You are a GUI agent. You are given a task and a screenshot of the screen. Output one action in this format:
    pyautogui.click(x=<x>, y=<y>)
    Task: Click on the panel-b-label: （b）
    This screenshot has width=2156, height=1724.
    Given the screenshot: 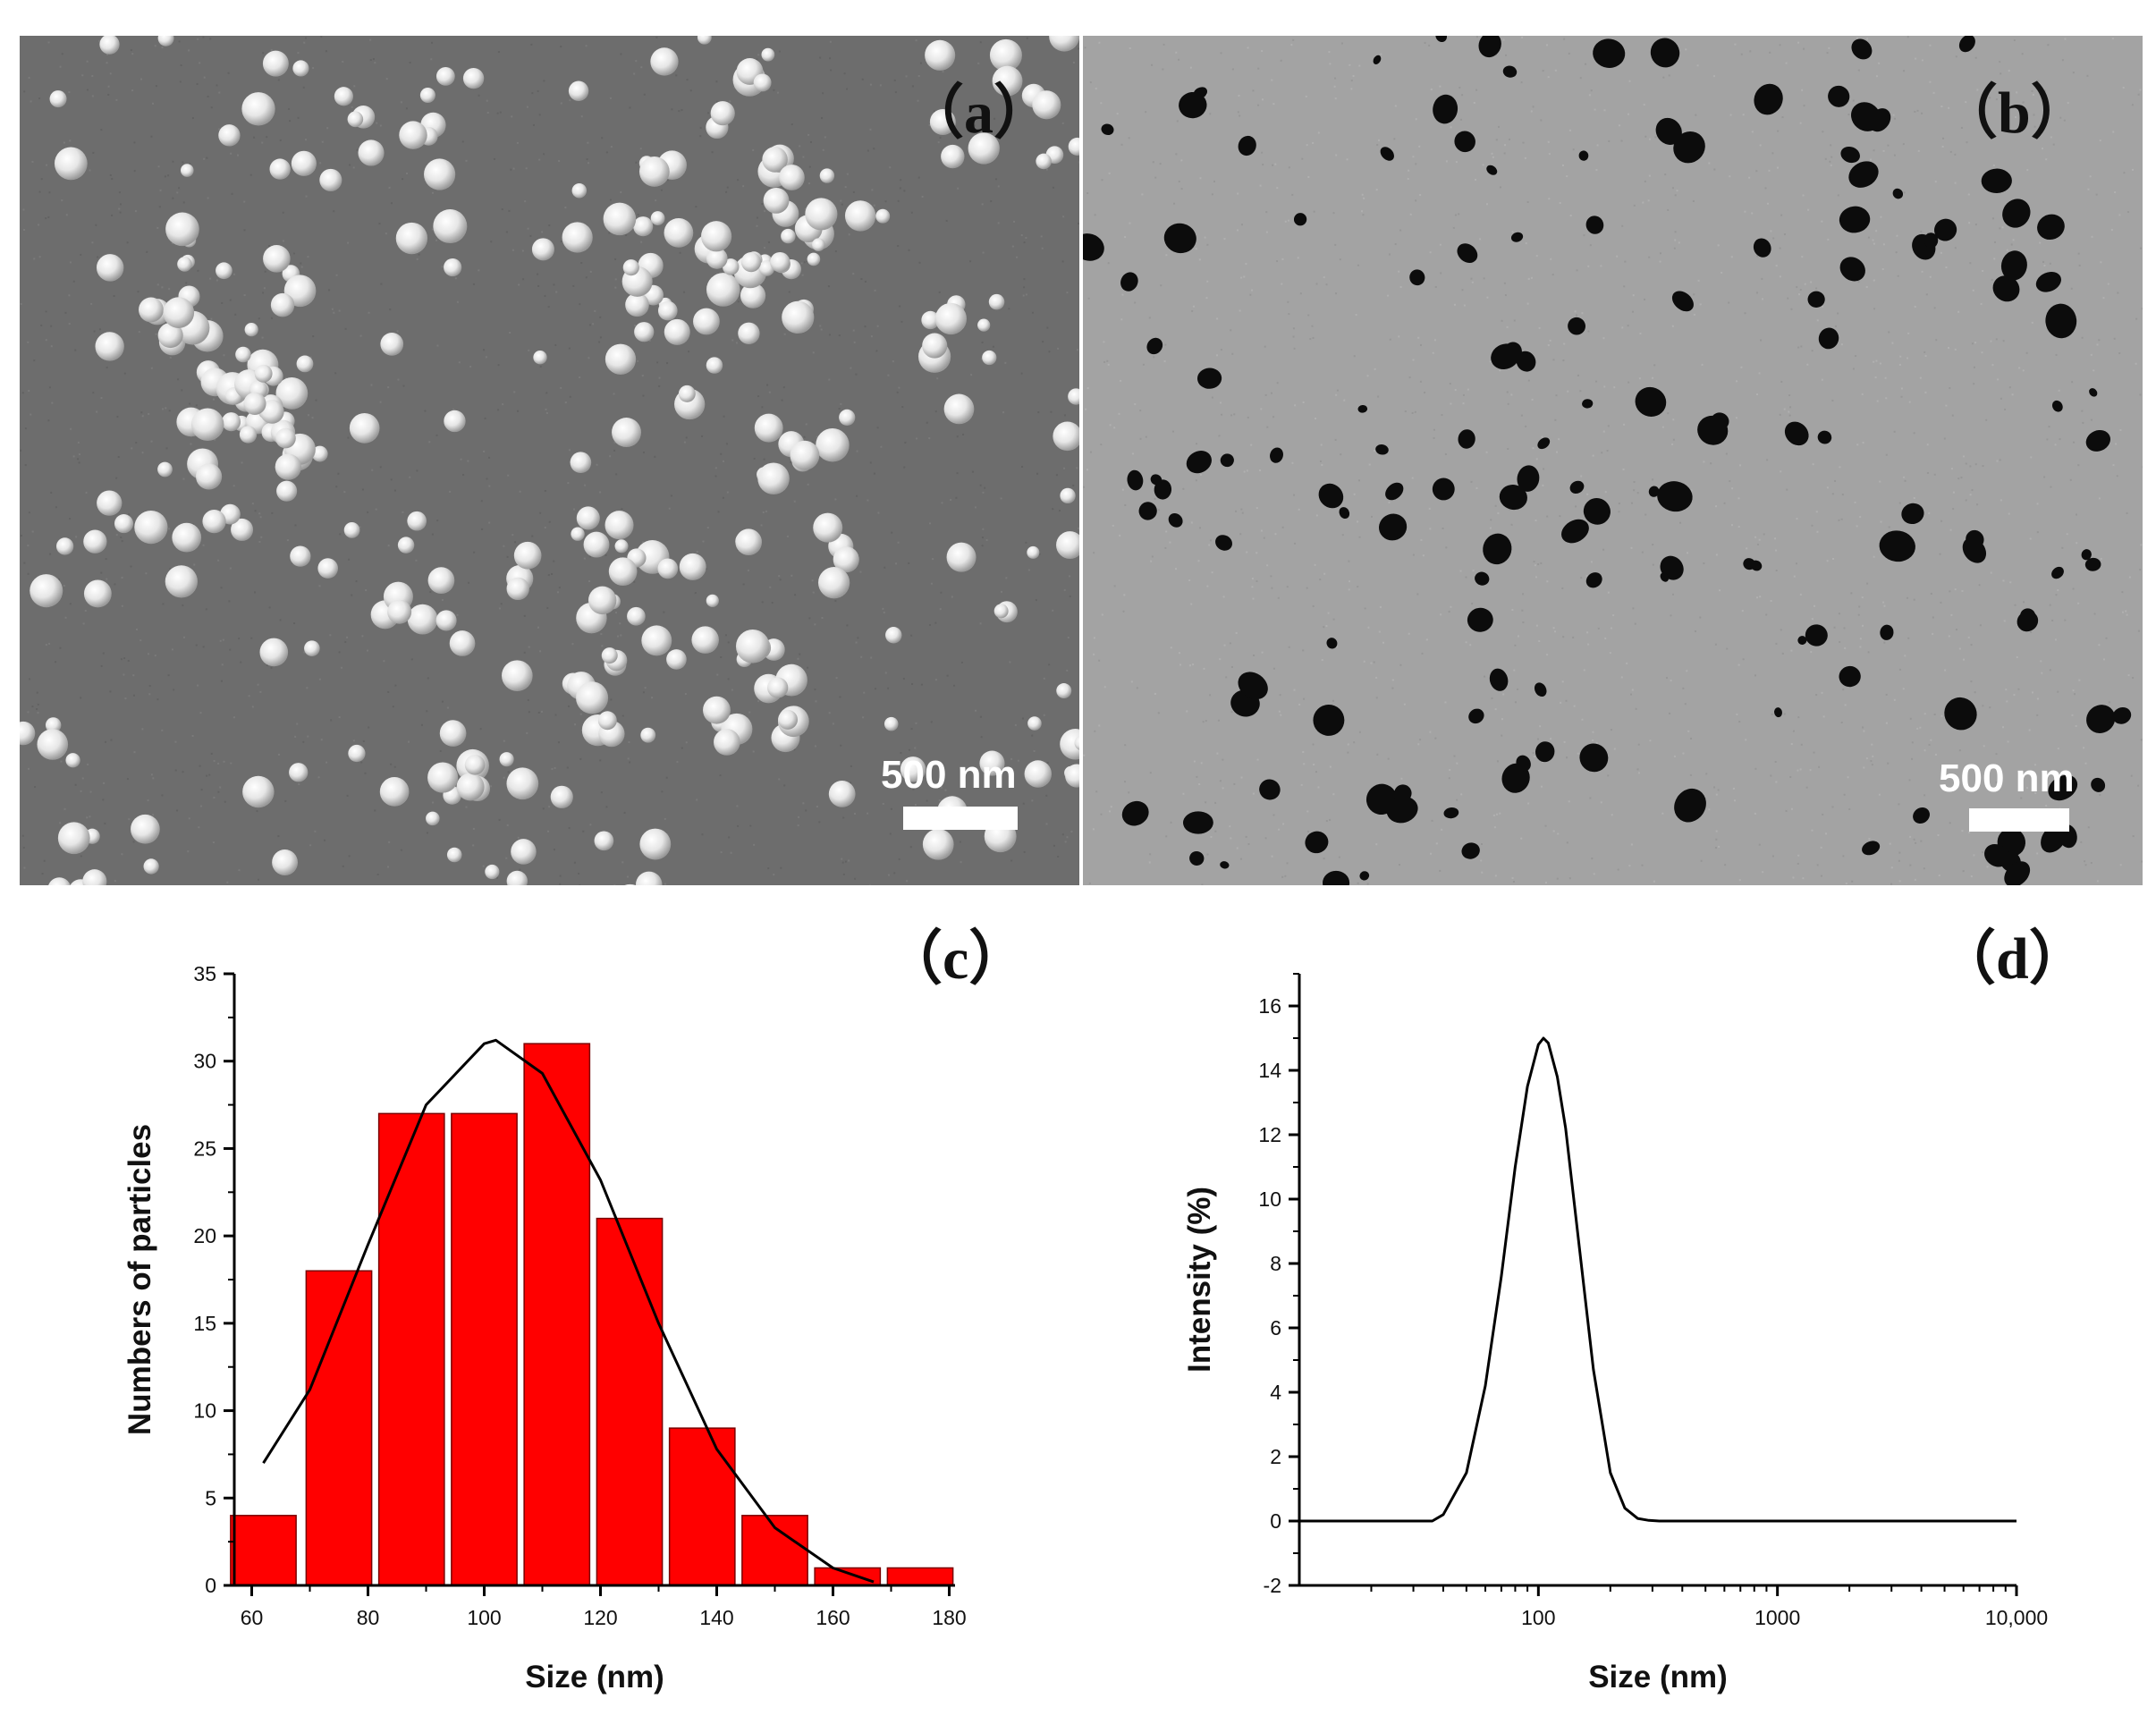 What is the action you would take?
    pyautogui.click(x=2014, y=113)
    